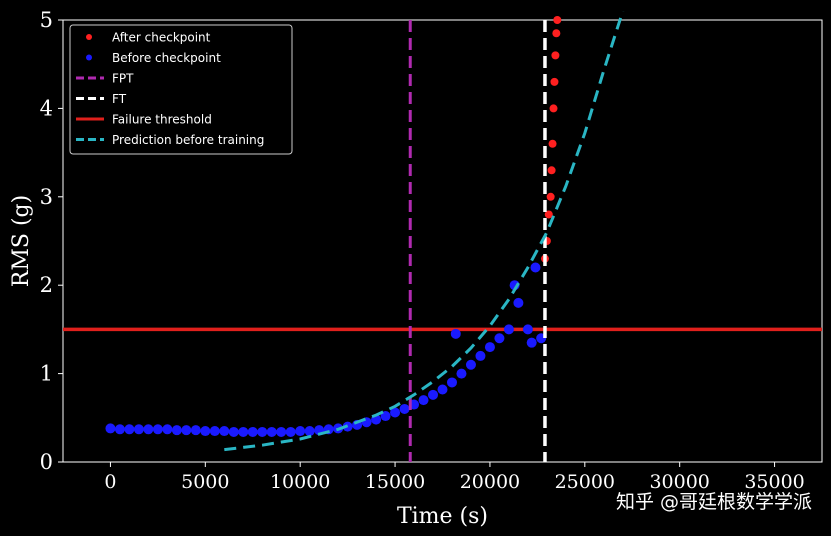 This screenshot has width=831, height=536. Describe the element at coordinates (46, 108) in the screenshot. I see `y-tick-label: 4` at that location.